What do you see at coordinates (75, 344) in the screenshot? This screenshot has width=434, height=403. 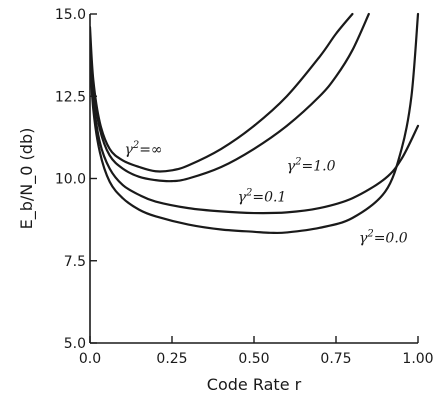 I see `y-tick-label: 5.0` at bounding box center [75, 344].